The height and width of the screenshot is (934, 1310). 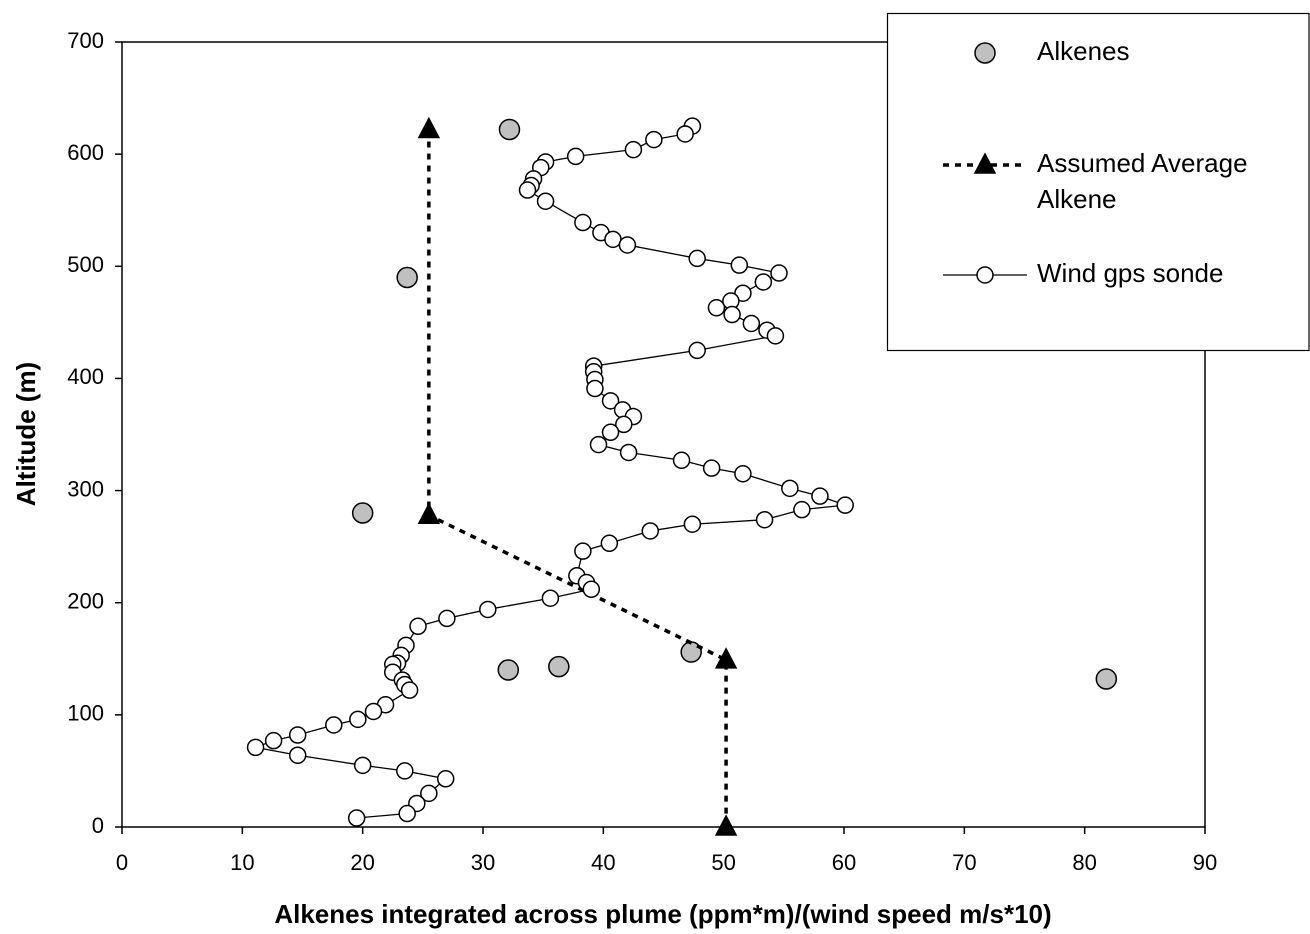 What do you see at coordinates (603, 862) in the screenshot?
I see `x-tick-label: 40` at bounding box center [603, 862].